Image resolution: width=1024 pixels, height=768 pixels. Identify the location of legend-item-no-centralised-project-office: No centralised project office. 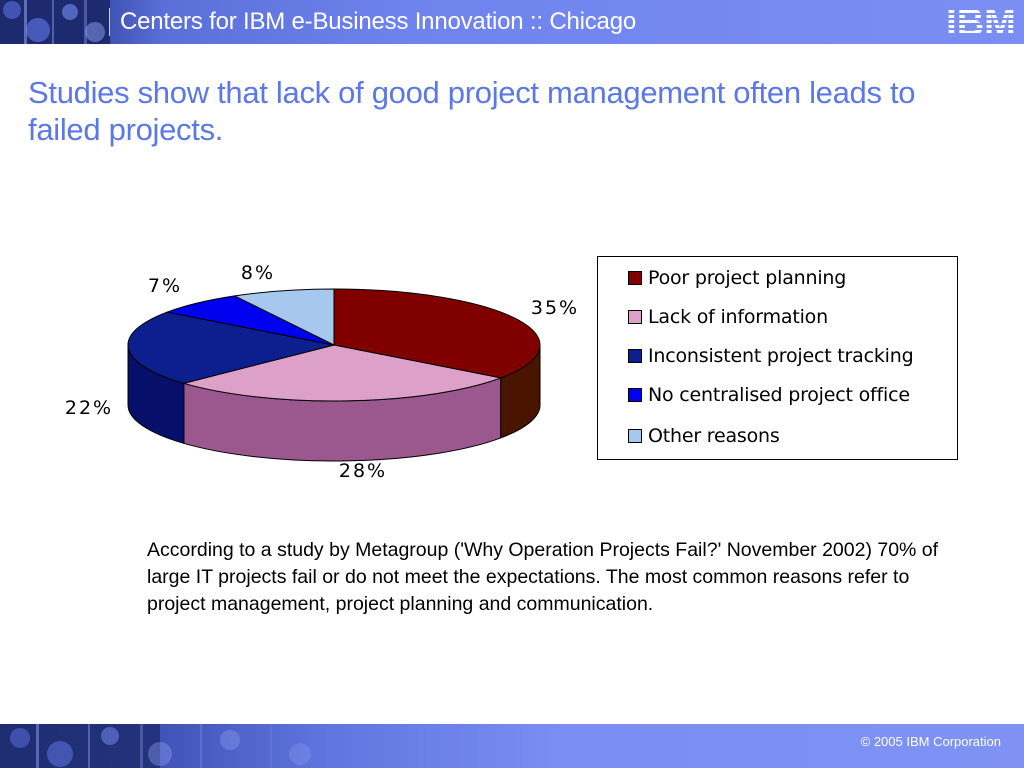
(769, 395).